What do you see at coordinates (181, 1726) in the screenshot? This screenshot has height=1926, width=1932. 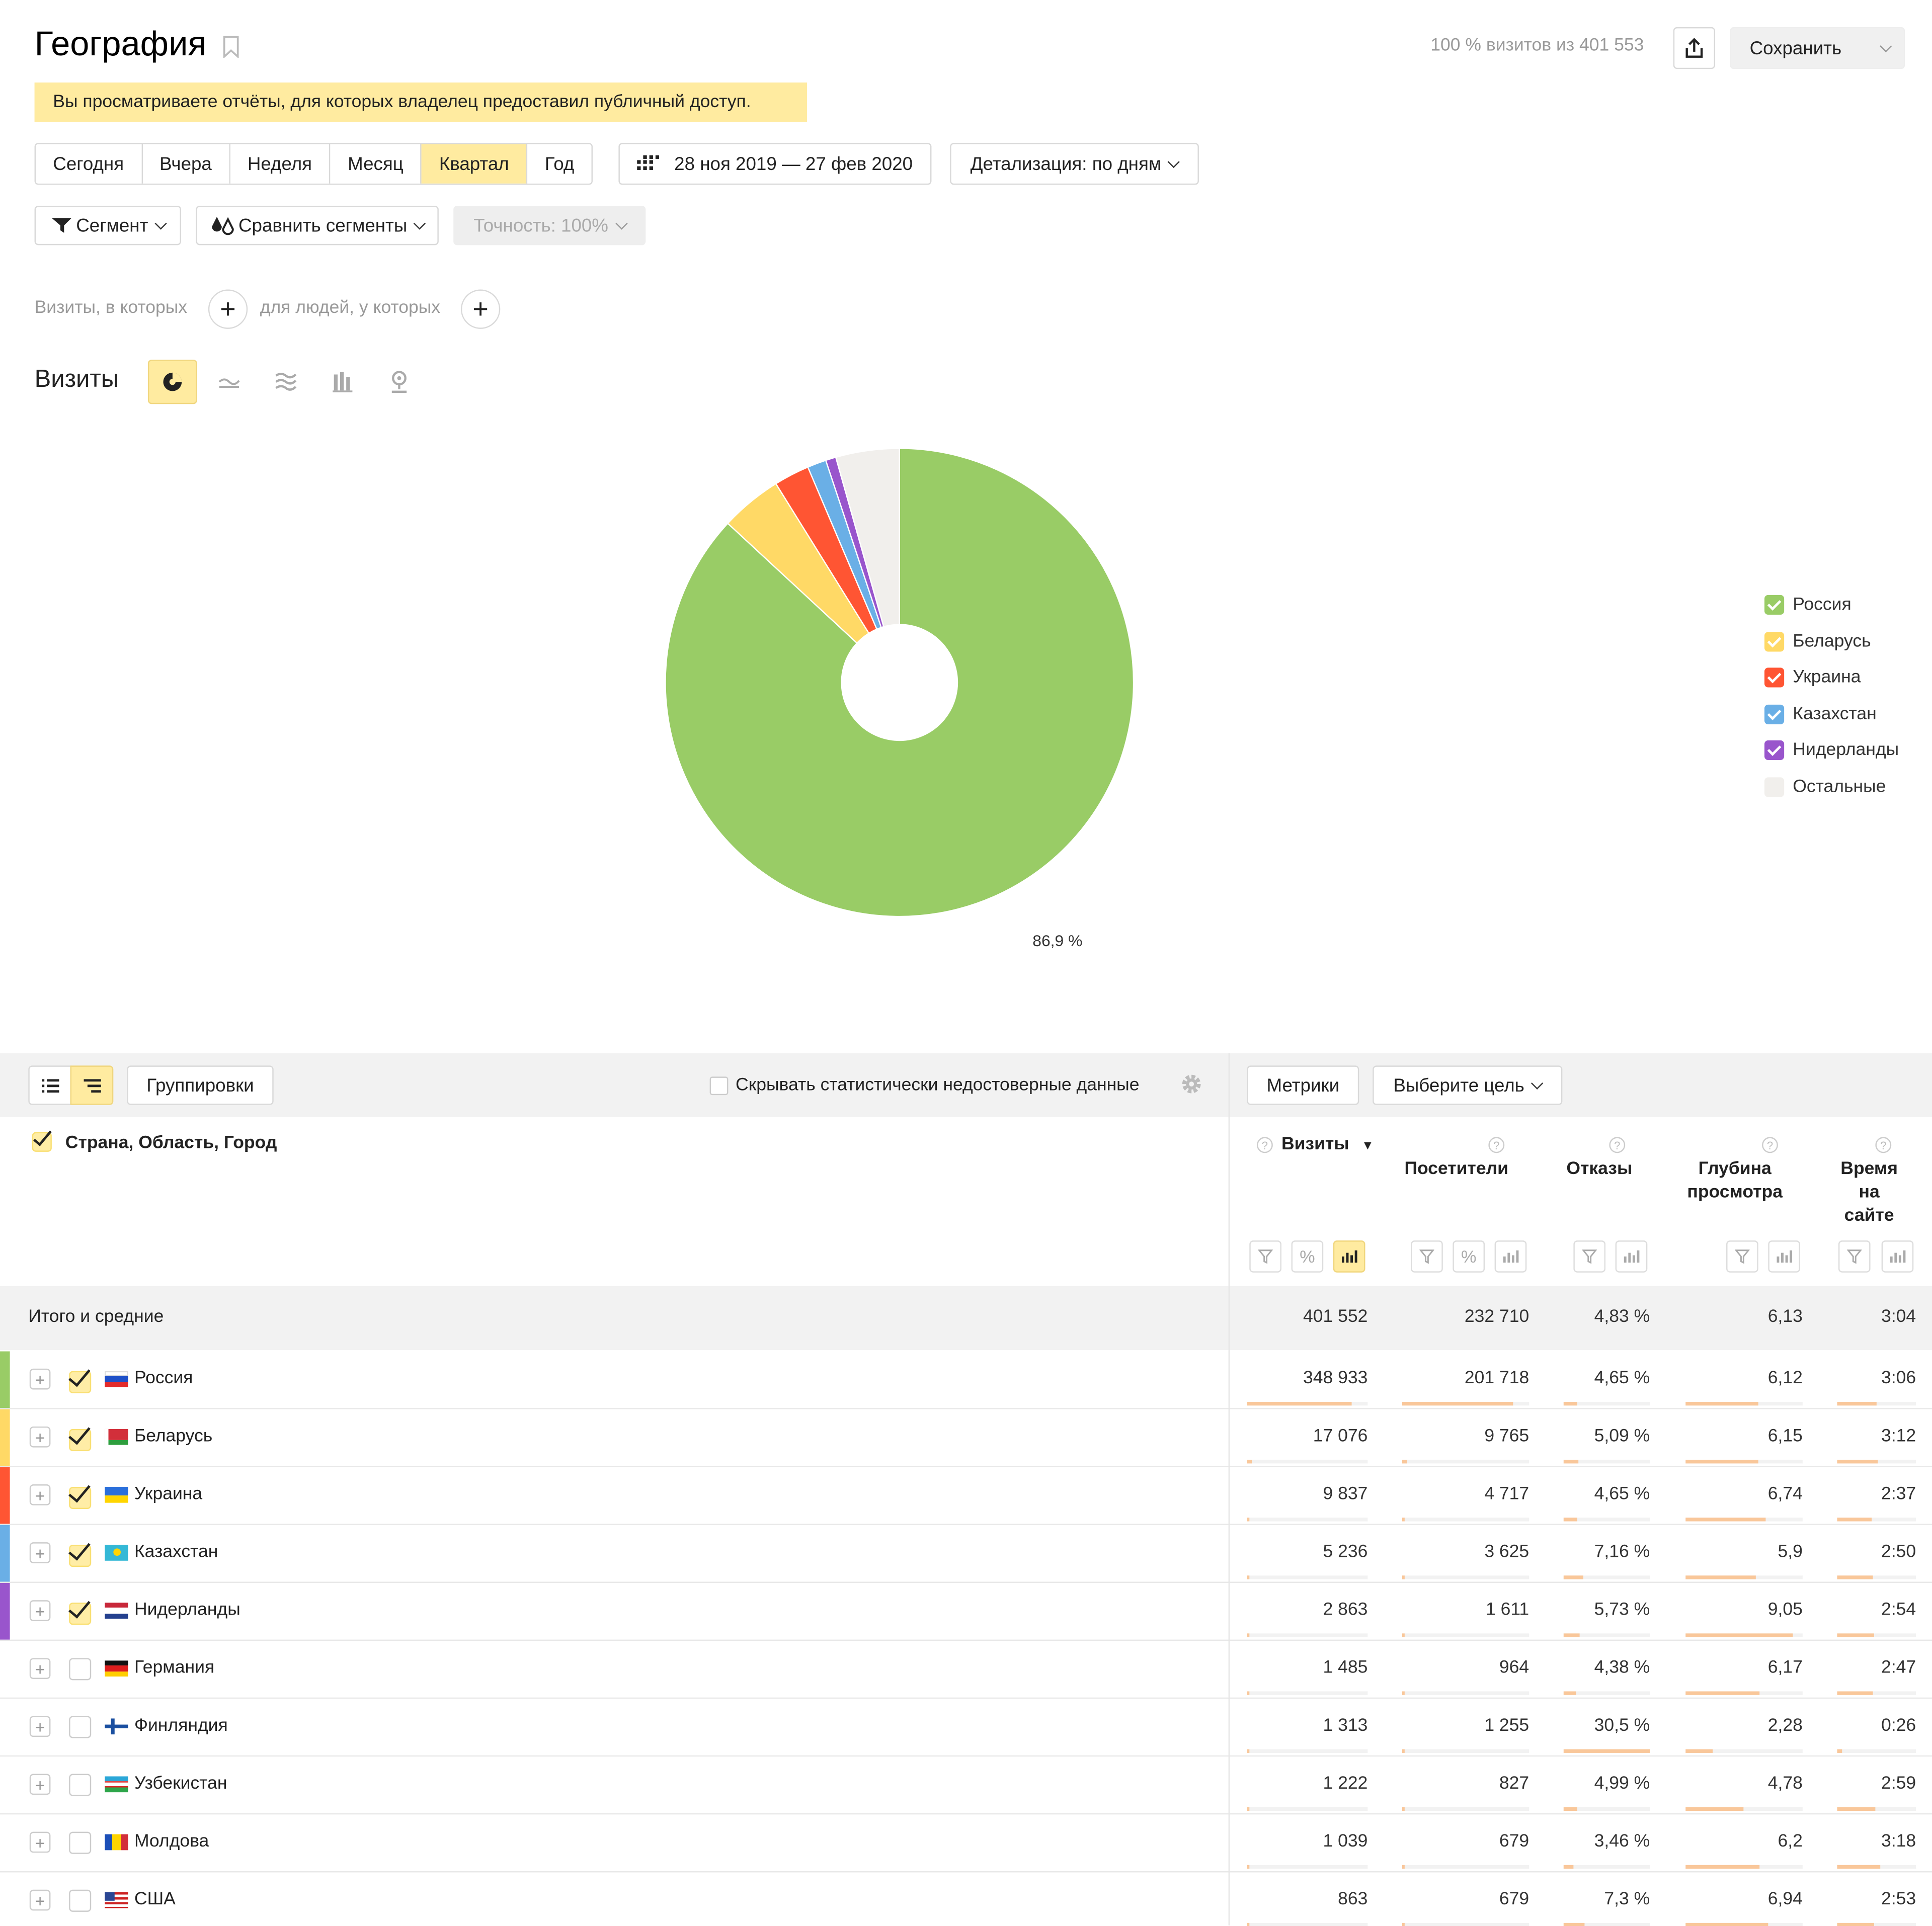 I see `row-country-name: Финляндия` at bounding box center [181, 1726].